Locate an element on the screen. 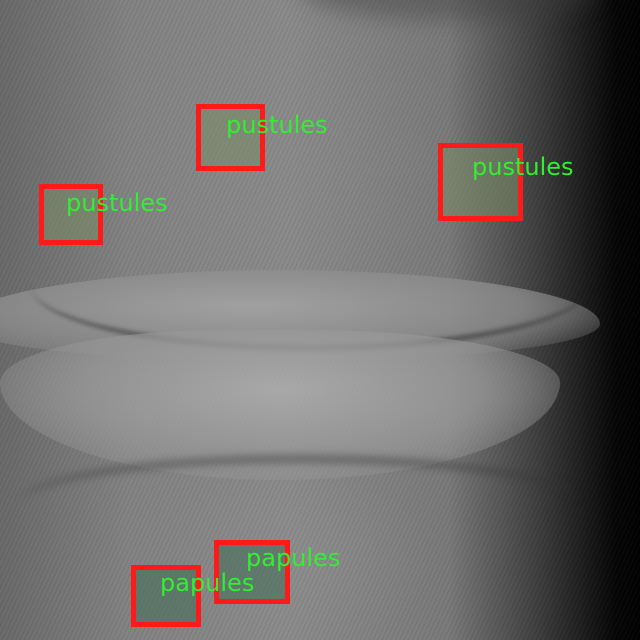 The width and height of the screenshot is (640, 640). chin-shadow is located at coordinates (300, 479).